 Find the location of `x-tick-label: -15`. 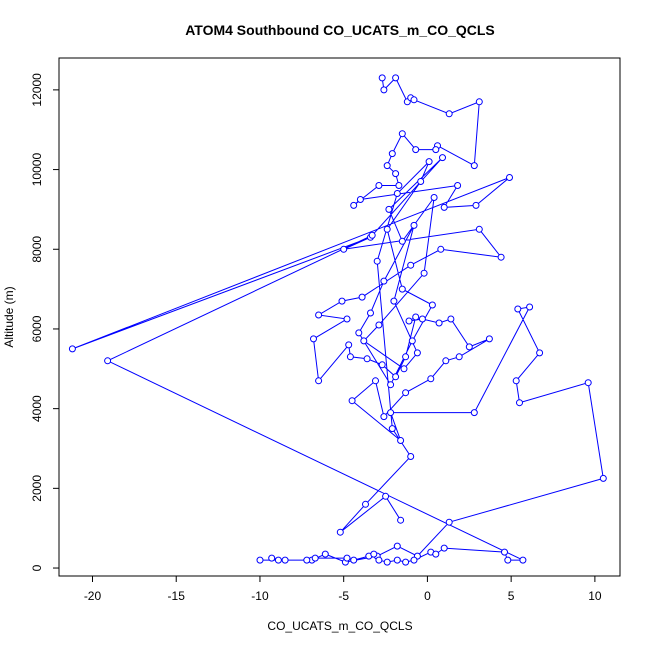

x-tick-label: -15 is located at coordinates (177, 596).